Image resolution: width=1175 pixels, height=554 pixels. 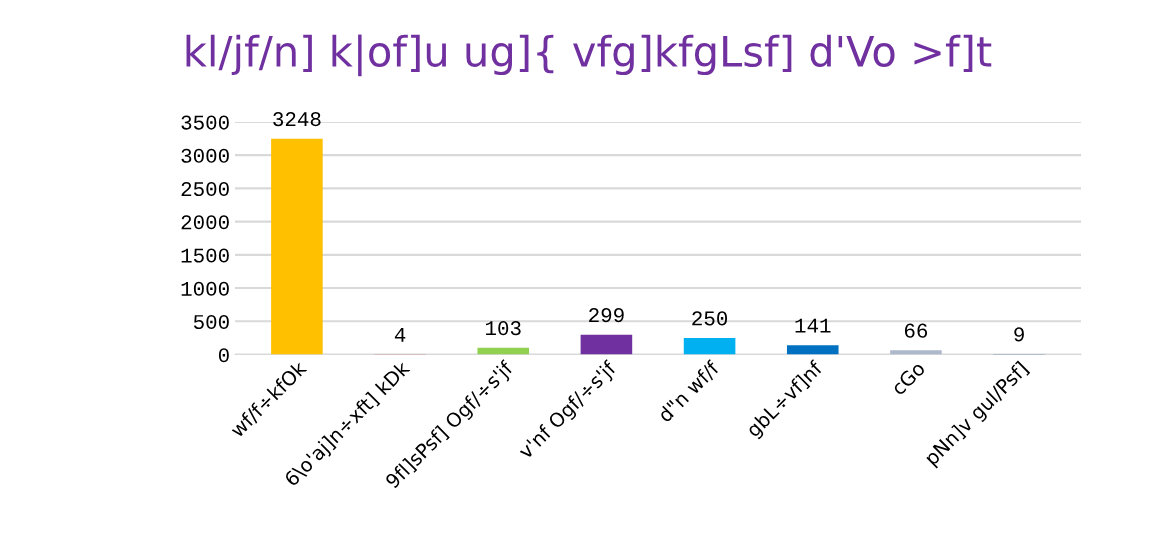 What do you see at coordinates (205, 222) in the screenshot?
I see `y-tick-label: 2000` at bounding box center [205, 222].